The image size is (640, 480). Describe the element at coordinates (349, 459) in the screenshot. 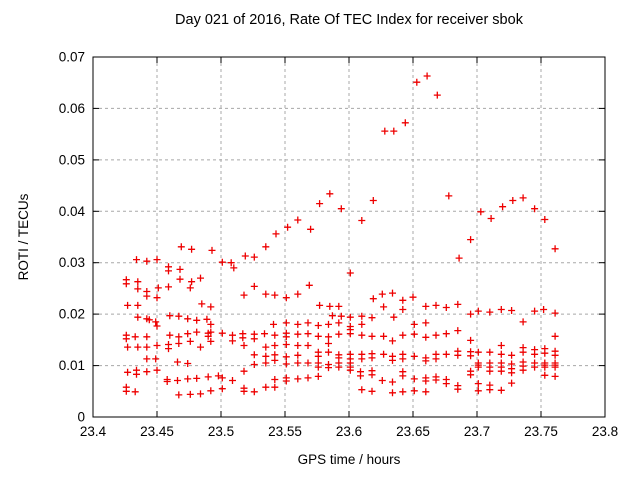

I see `x-axis-label: GPS time / hours` at that location.